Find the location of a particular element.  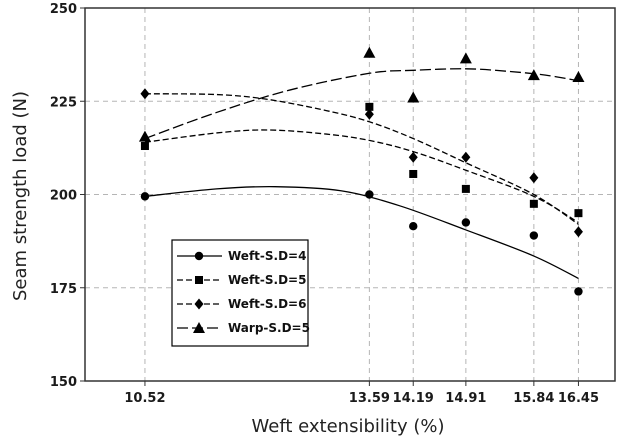

legend-label: Weft-S.D=6 is located at coordinates (267, 304).